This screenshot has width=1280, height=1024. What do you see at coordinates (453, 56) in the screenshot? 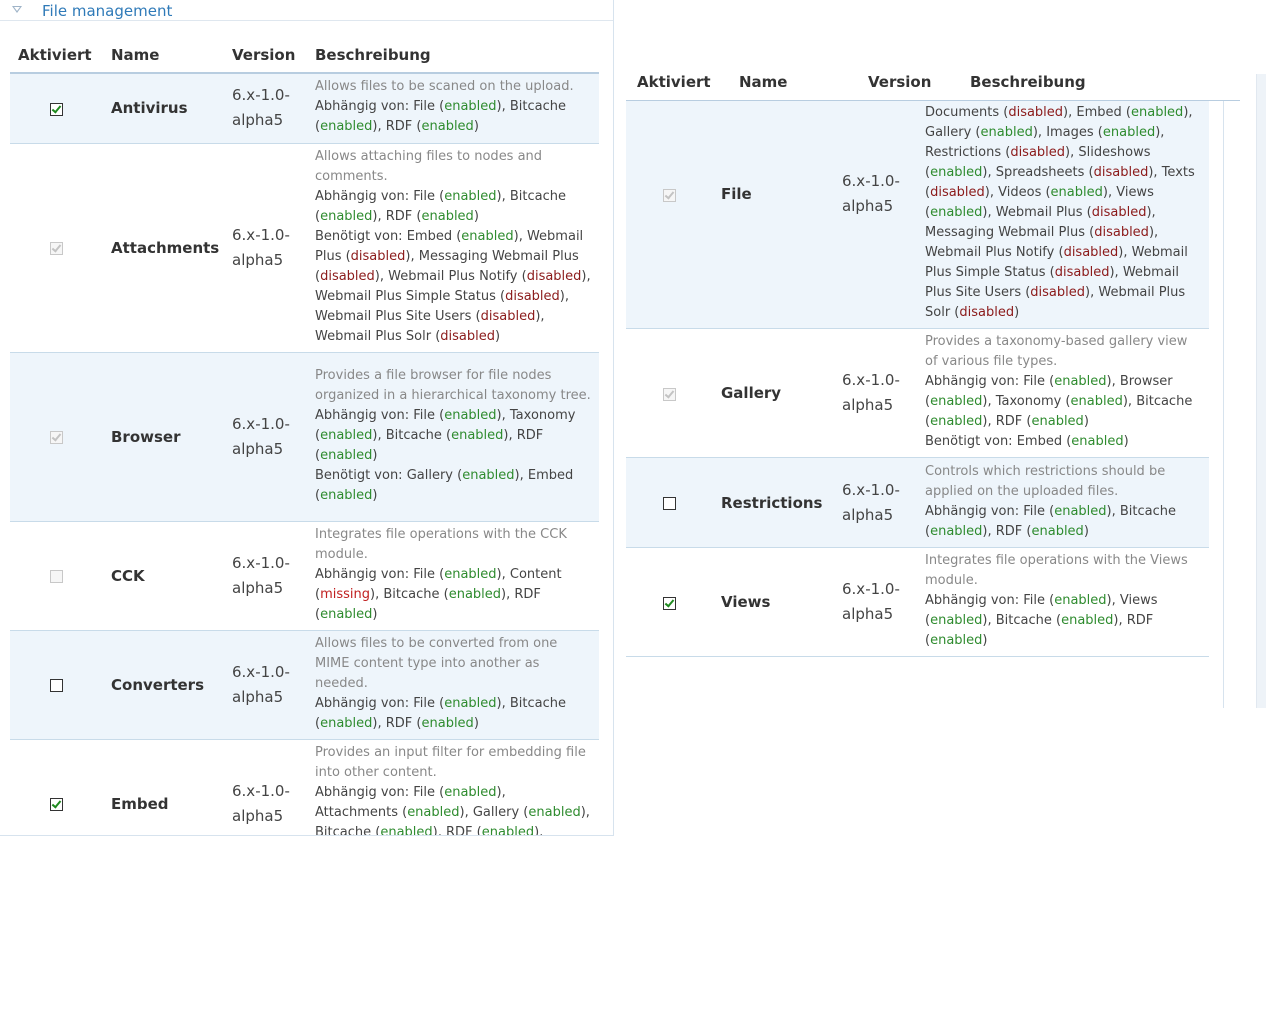
I see `col-header-description: Beschreibung` at bounding box center [453, 56].